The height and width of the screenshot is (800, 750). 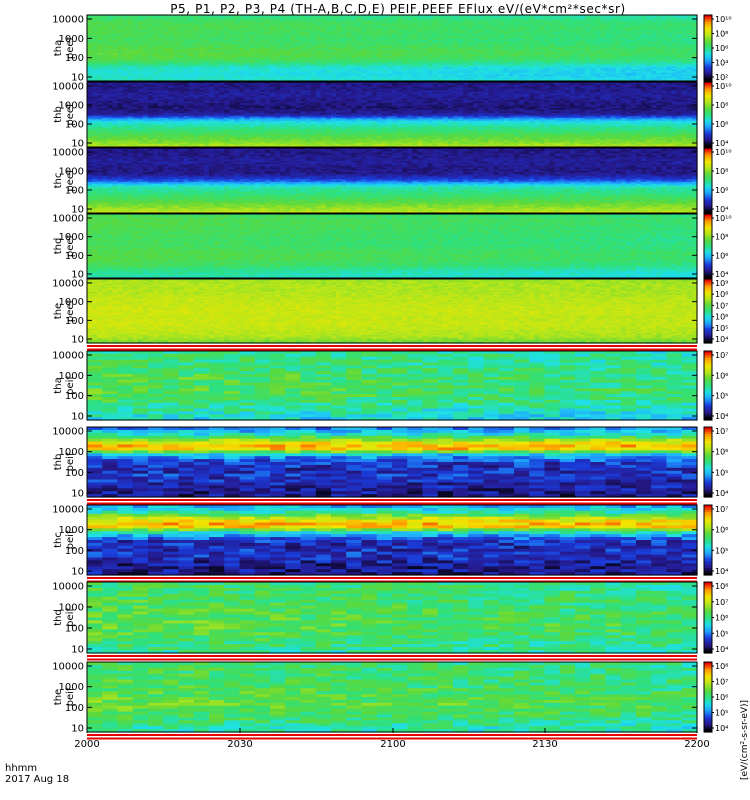 What do you see at coordinates (392, 115) in the screenshot?
I see `spectrogram-image` at bounding box center [392, 115].